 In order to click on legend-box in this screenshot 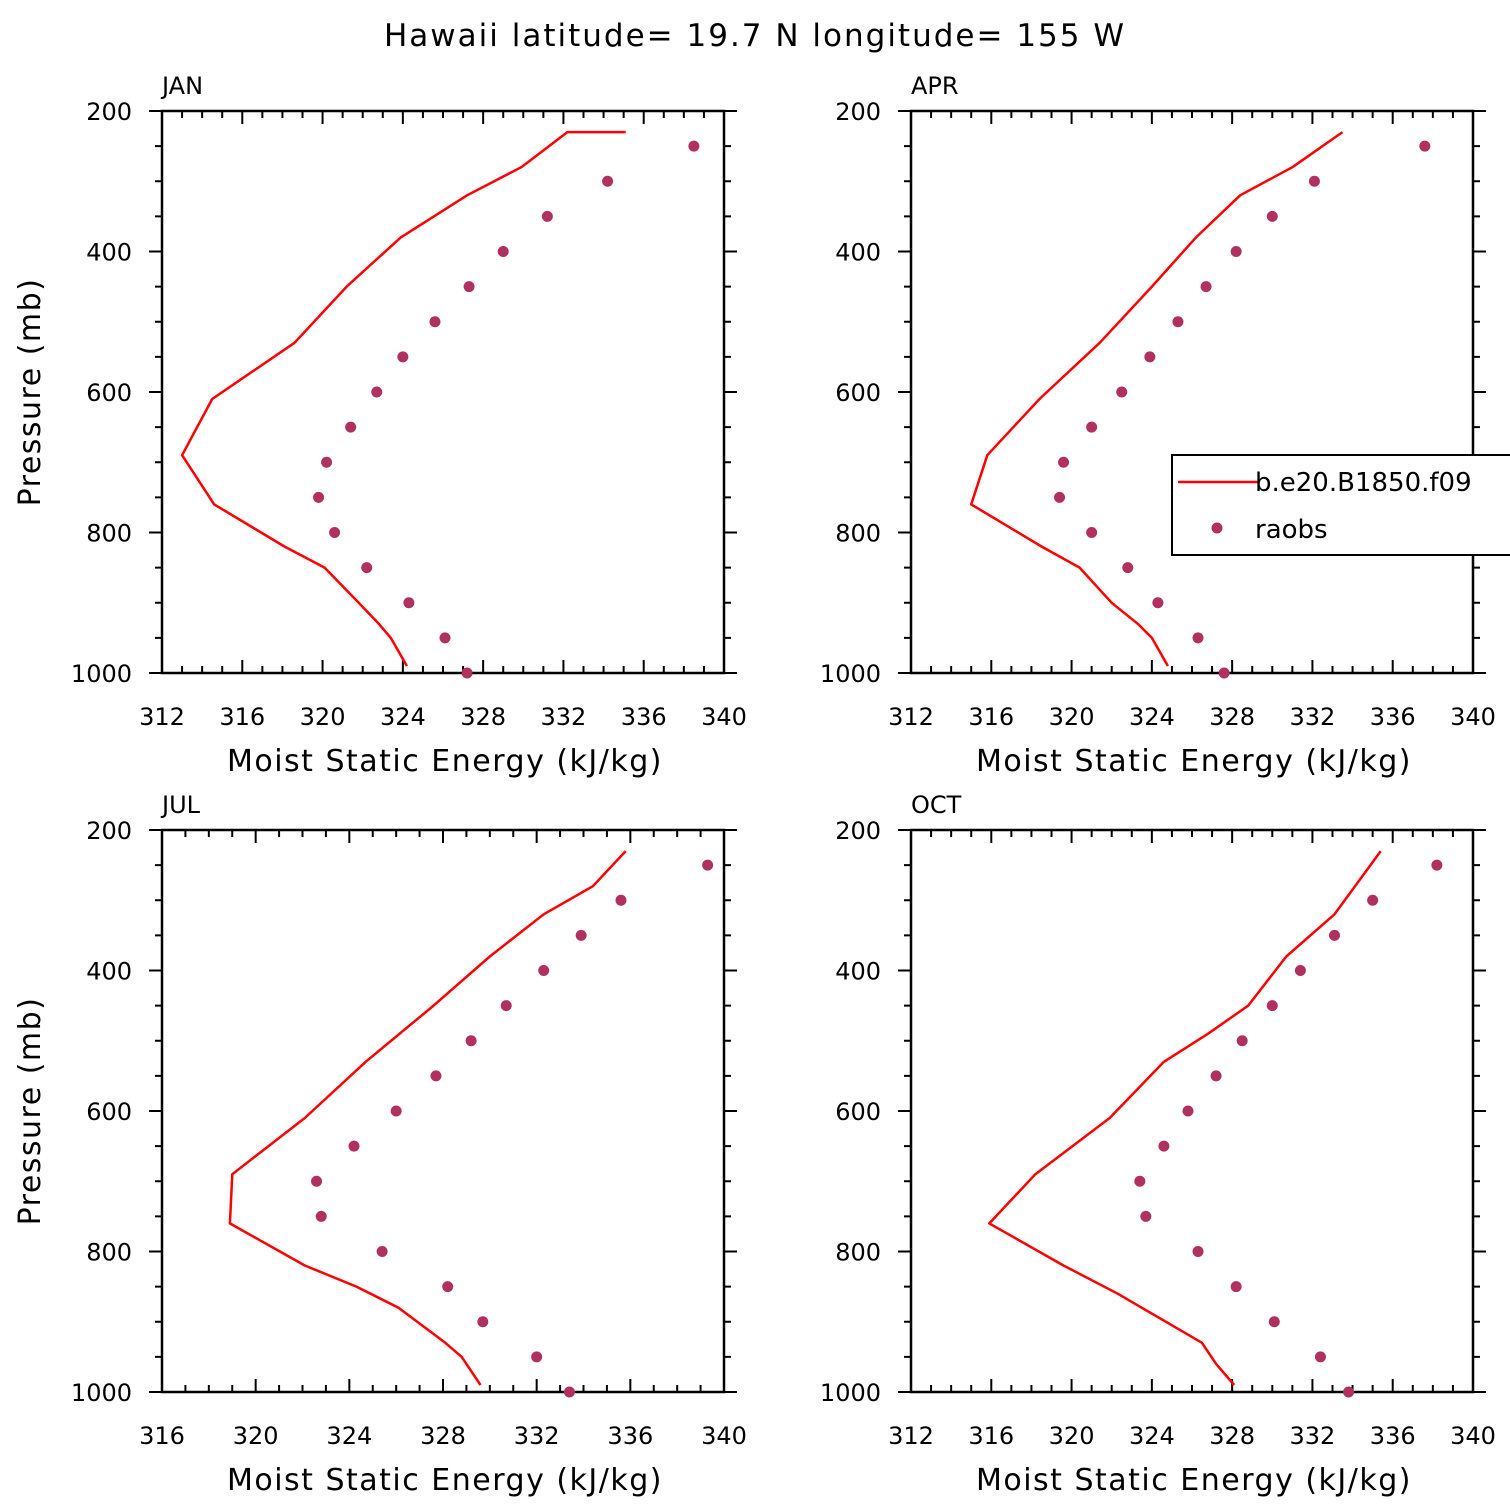, I will do `click(1340, 505)`.